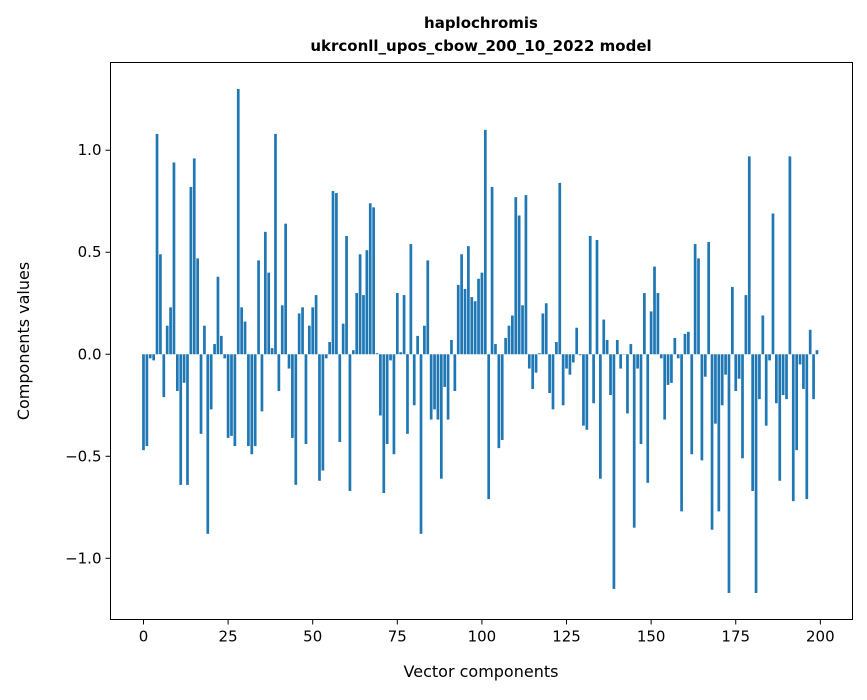  Describe the element at coordinates (83, 558) in the screenshot. I see `y-tick-label: −1.0` at that location.